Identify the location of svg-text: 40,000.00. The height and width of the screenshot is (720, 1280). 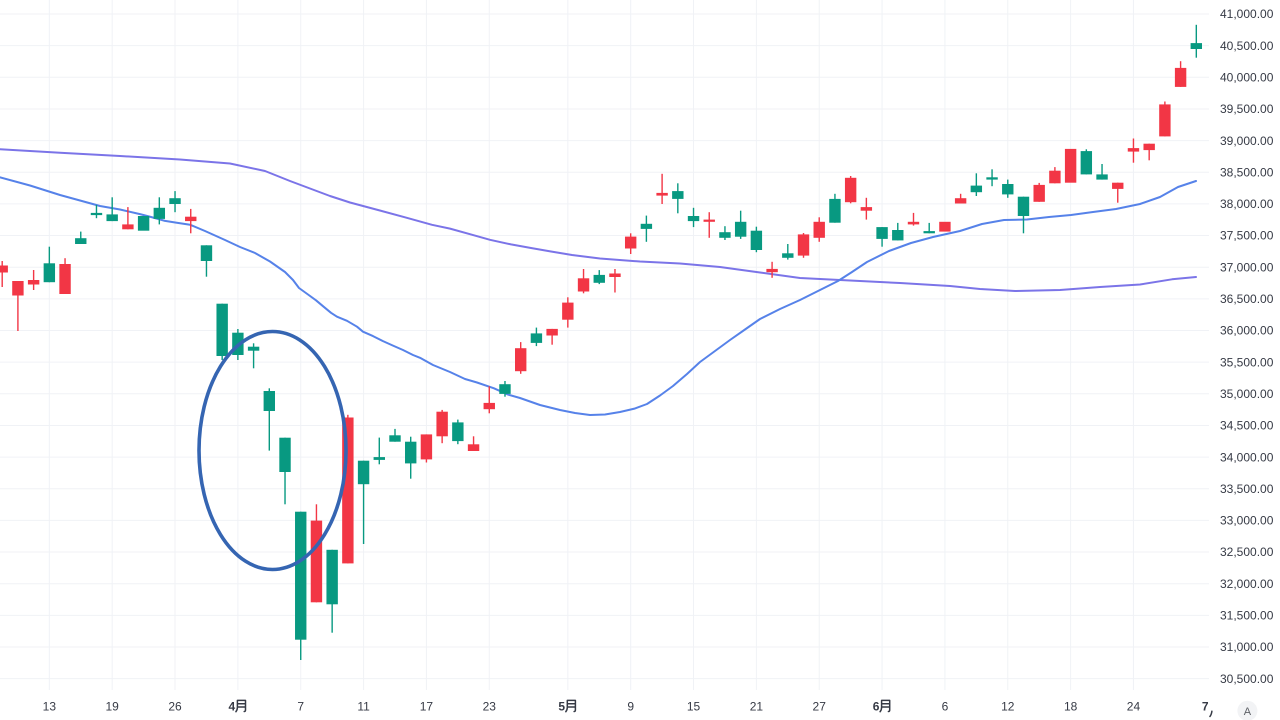
(1247, 78).